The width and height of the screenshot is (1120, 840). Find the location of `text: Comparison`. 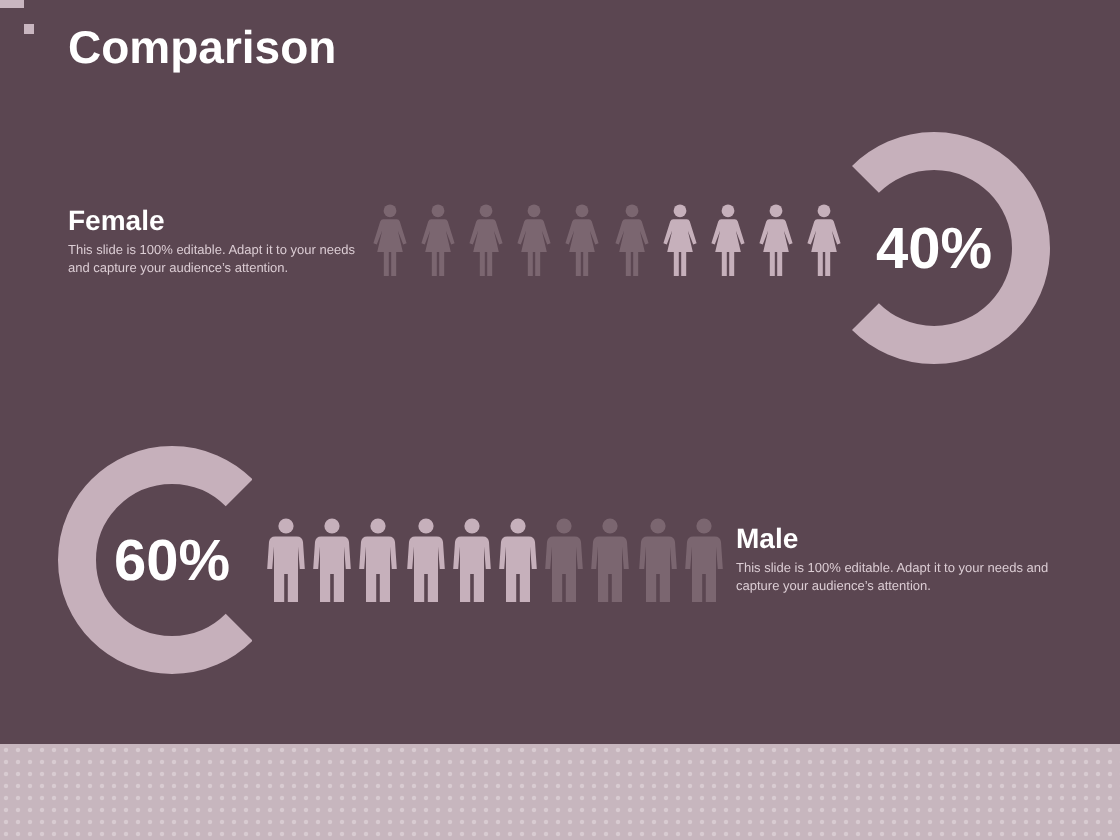

text: Comparison is located at coordinates (202, 47).